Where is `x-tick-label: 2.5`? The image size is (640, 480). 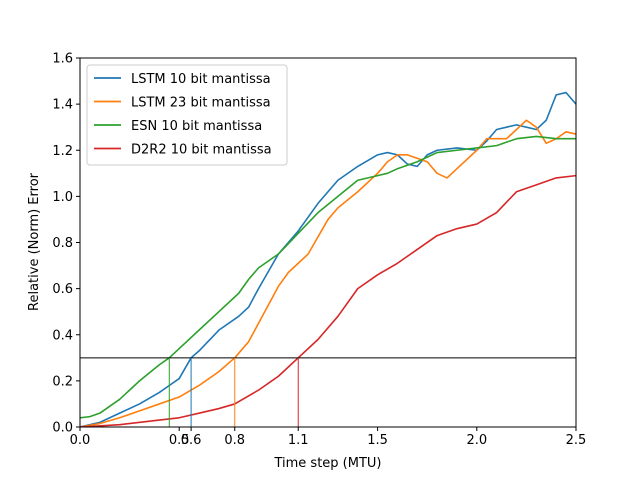 x-tick-label: 2.5 is located at coordinates (576, 440).